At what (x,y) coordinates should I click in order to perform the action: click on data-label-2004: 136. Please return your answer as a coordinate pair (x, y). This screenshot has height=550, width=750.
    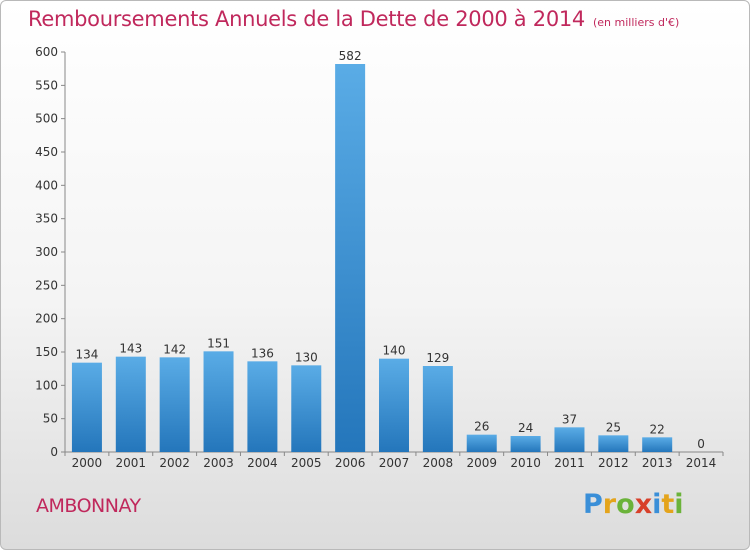
    Looking at the image, I should click on (262, 353).